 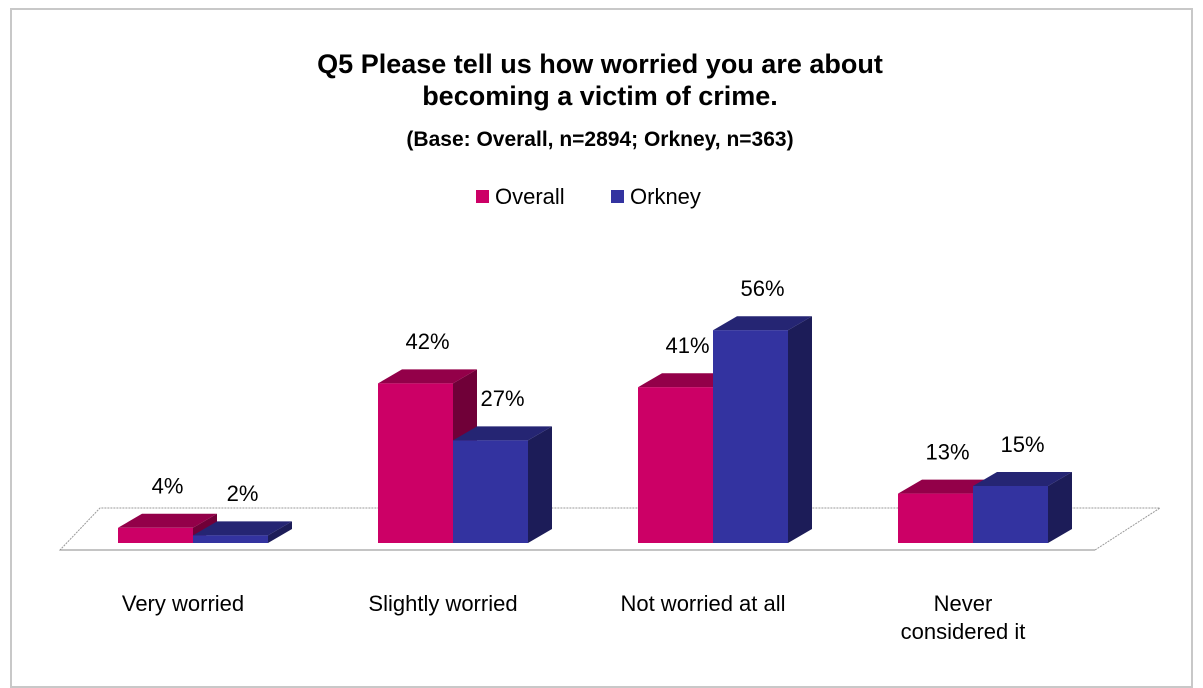 I want to click on data-label: 27%, so click(x=502, y=398).